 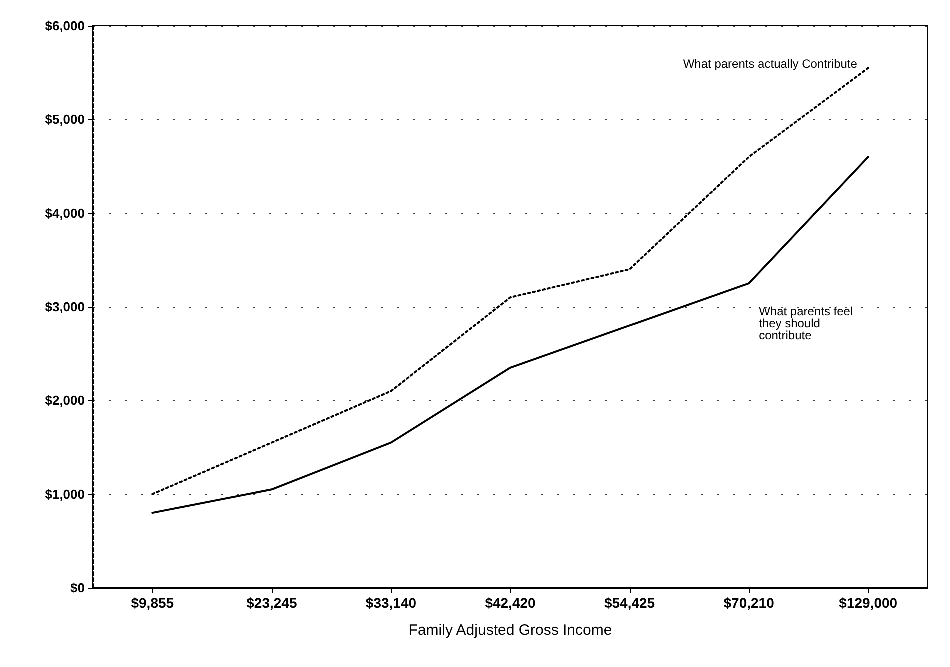 I want to click on x-axis-title: Family Adjusted Gross Income, so click(x=510, y=630).